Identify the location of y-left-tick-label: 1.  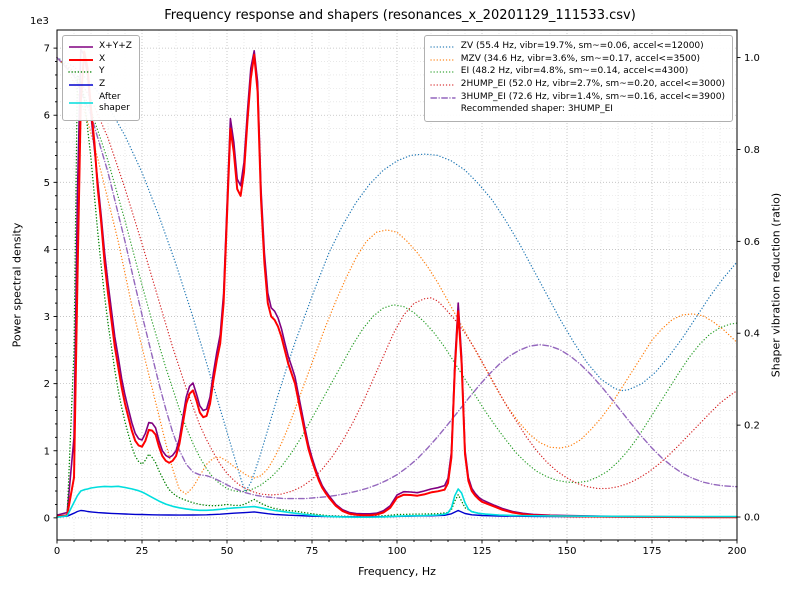
(47, 451).